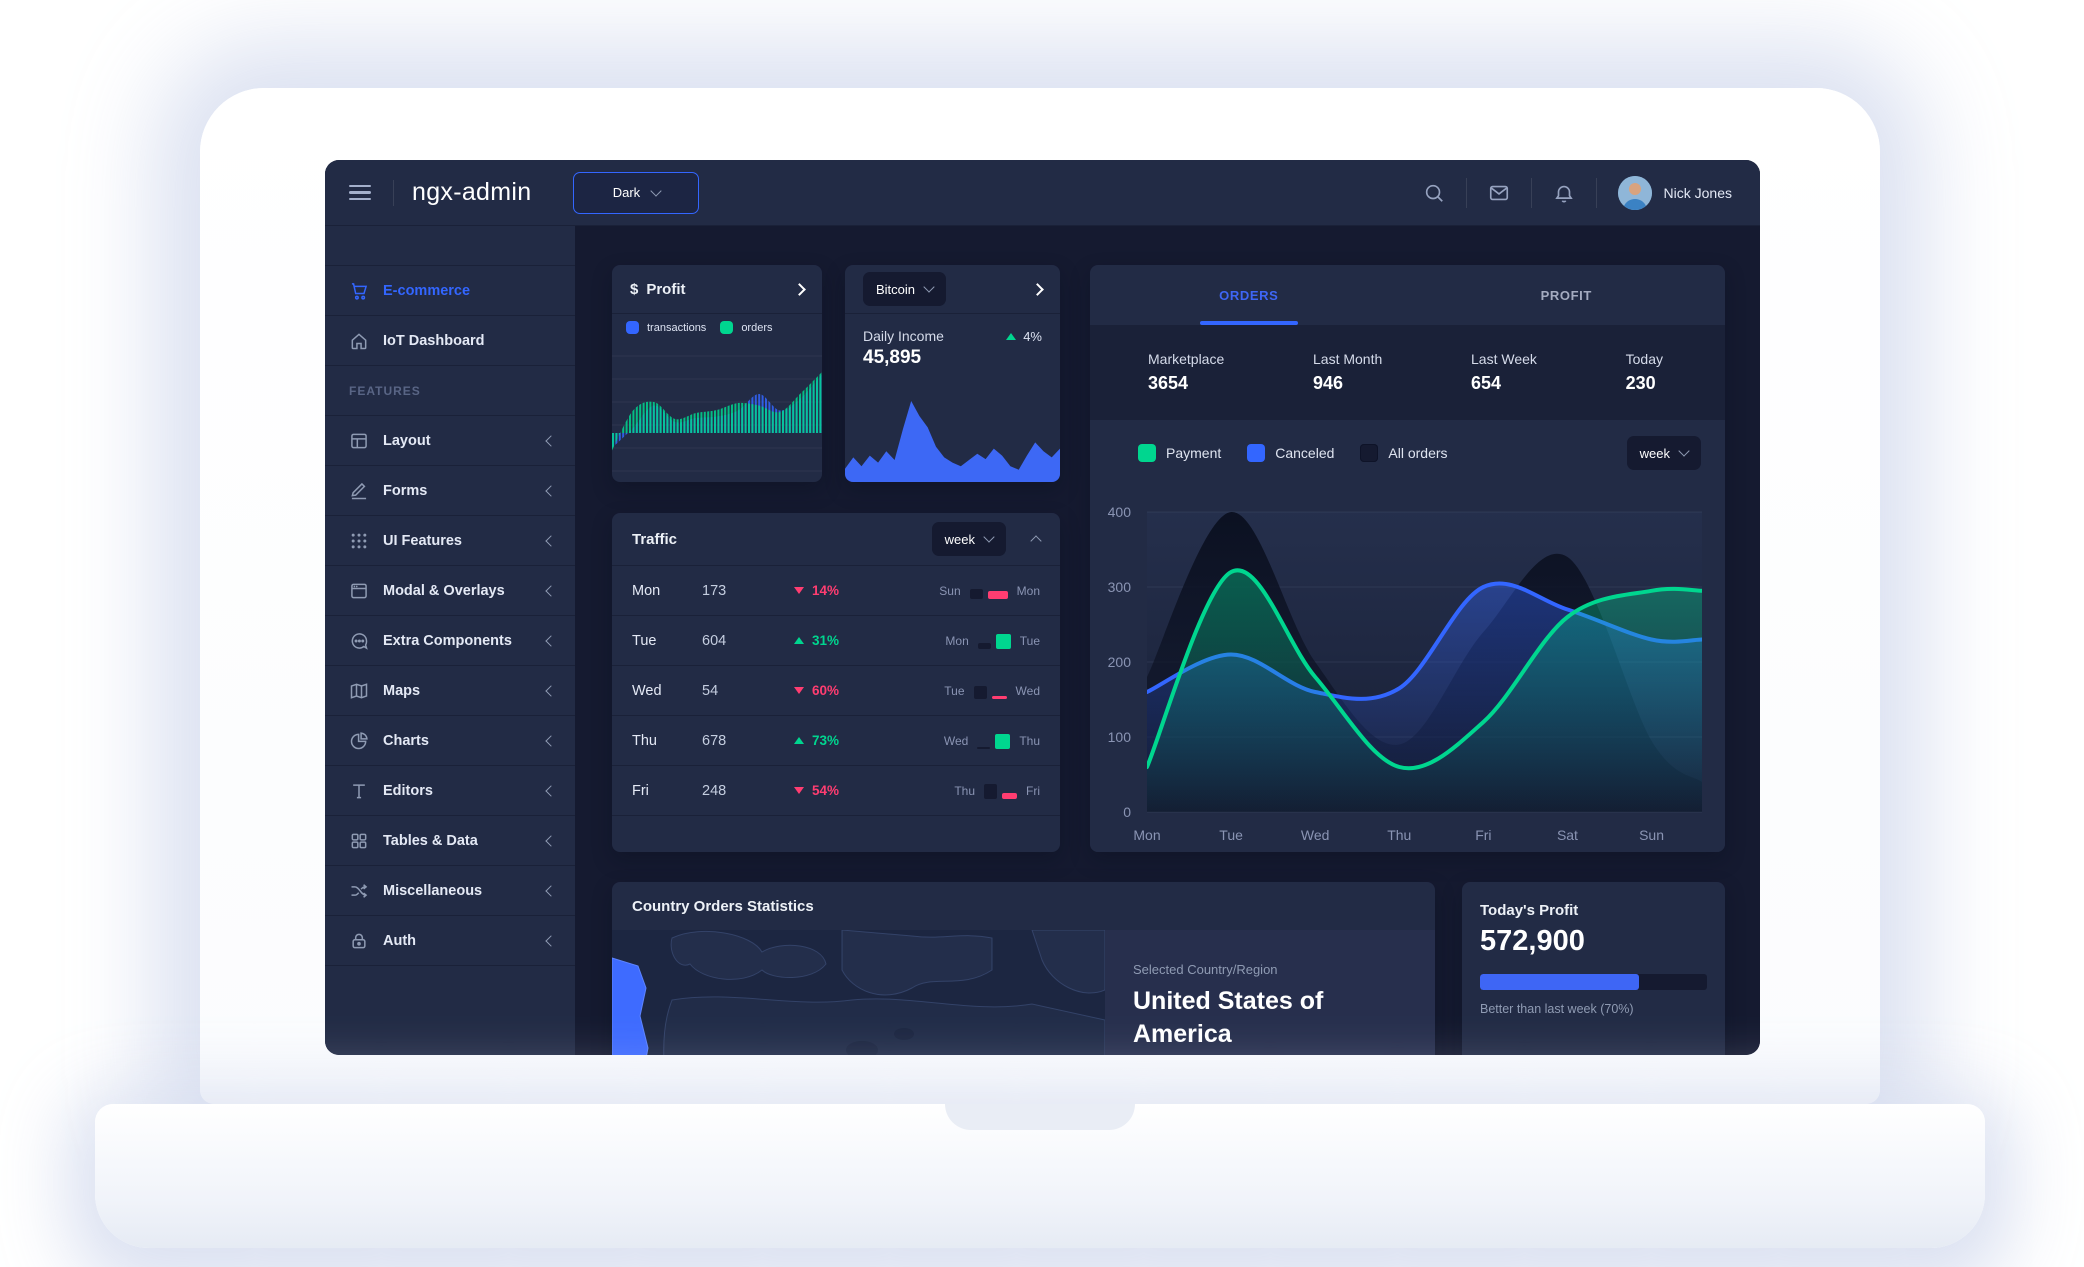 The height and width of the screenshot is (1267, 2084). I want to click on chevron-down-icon, so click(989, 537).